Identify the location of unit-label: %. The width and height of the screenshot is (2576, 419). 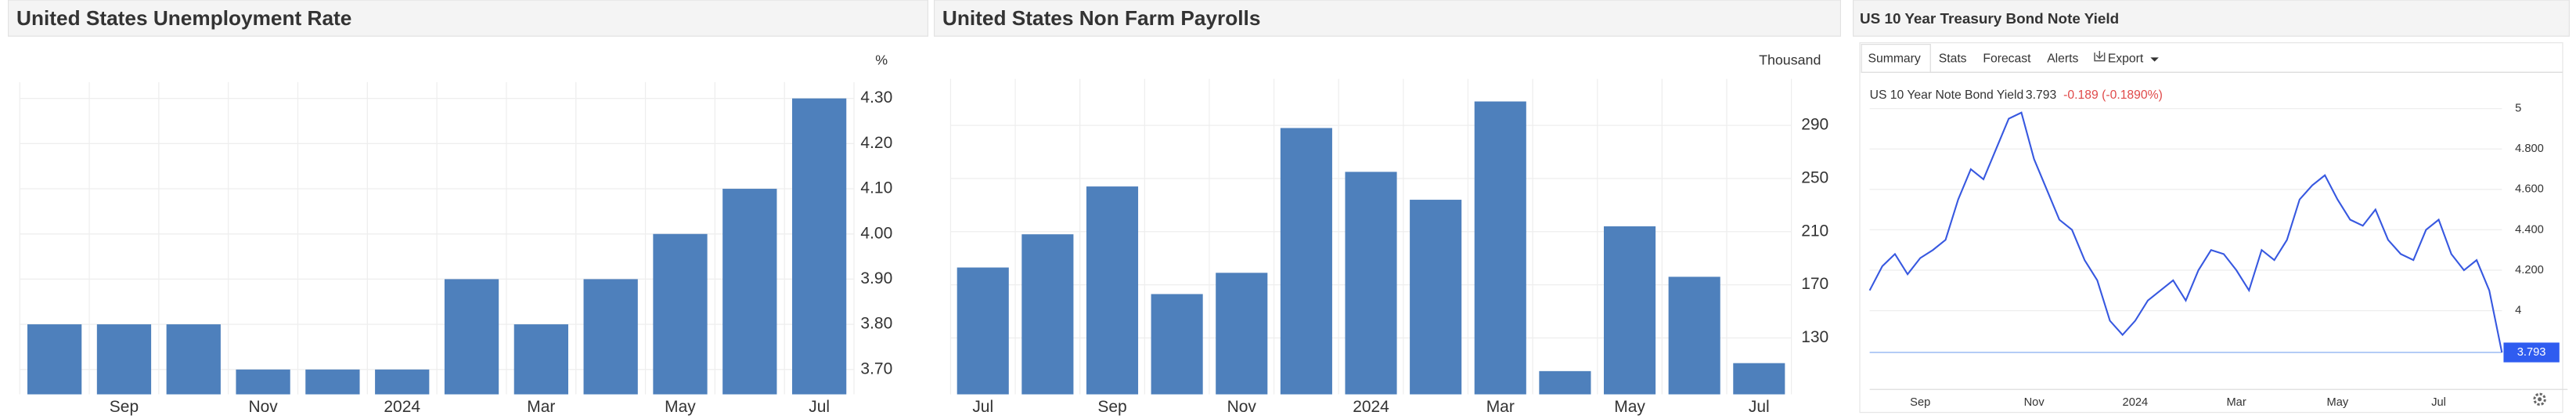
(881, 59).